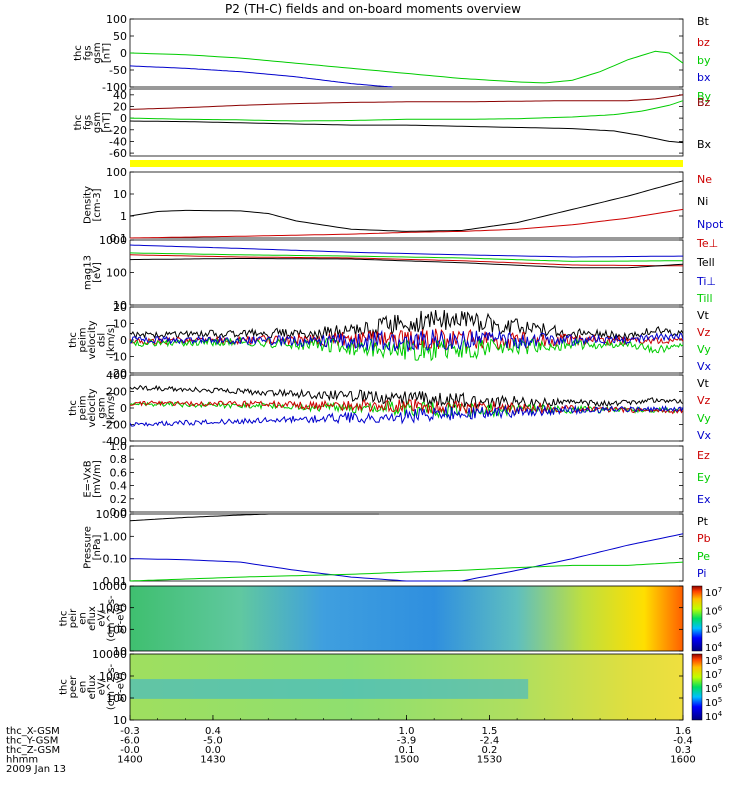 This screenshot has width=750, height=800. What do you see at coordinates (703, 21) in the screenshot?
I see `legend-entry: Bt` at bounding box center [703, 21].